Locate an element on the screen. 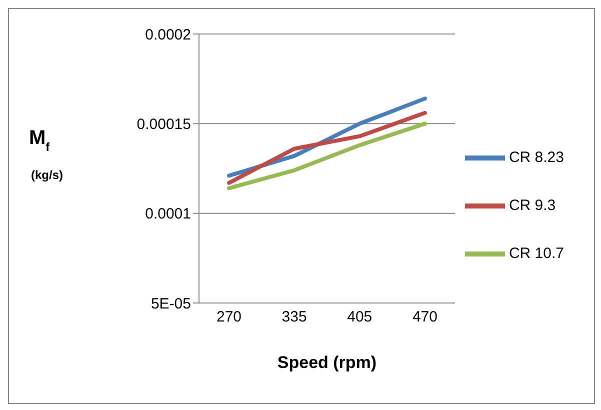 This screenshot has height=410, width=601. x-tick-label: 270 is located at coordinates (229, 317).